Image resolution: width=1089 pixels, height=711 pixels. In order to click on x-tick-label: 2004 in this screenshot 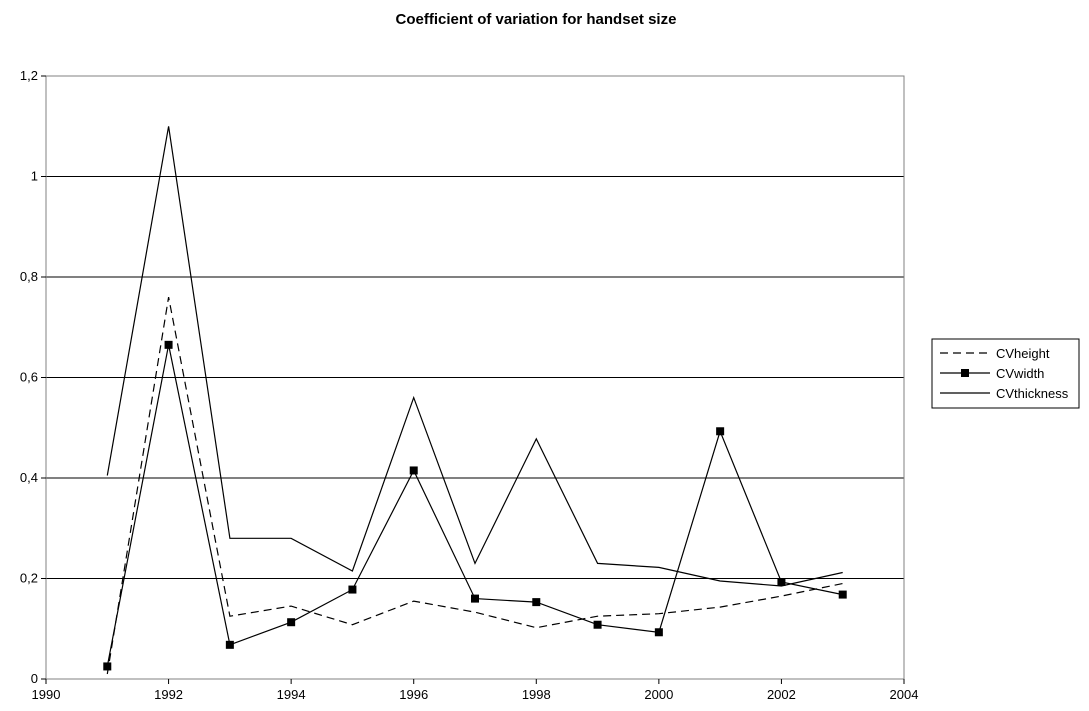, I will do `click(904, 694)`.